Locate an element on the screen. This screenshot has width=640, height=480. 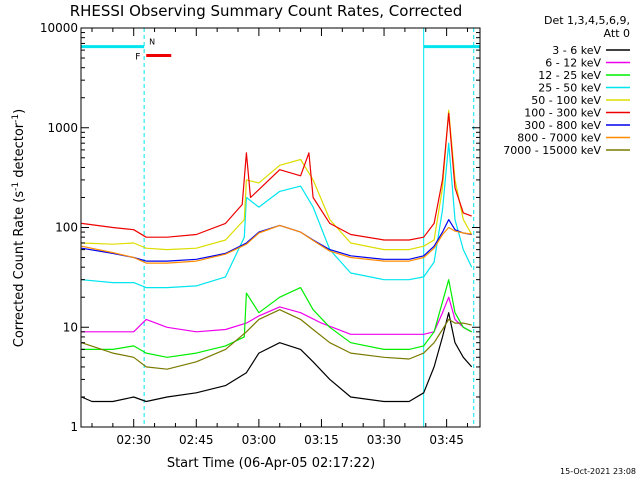
legend-header-attenuator: Att 0 is located at coordinates (617, 33).